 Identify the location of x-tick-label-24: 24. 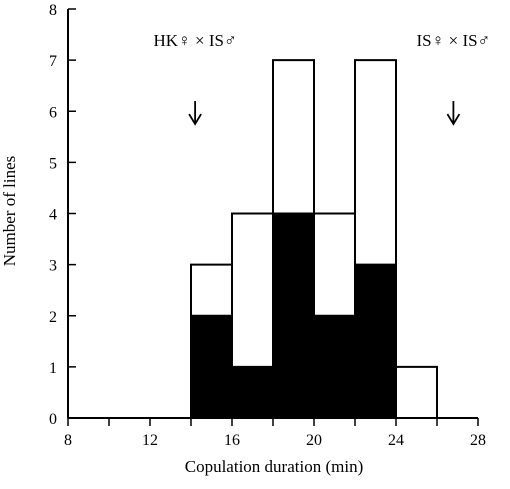
(396, 440).